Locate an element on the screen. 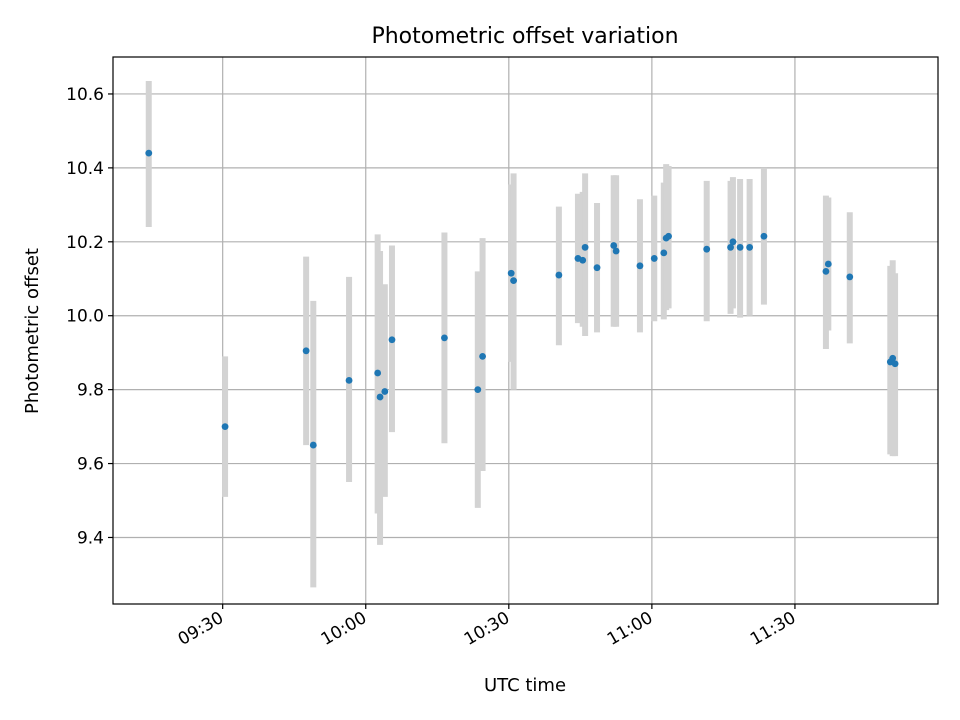 This screenshot has width=960, height=720. y-axis-label: Photometric offset is located at coordinates (32, 331).